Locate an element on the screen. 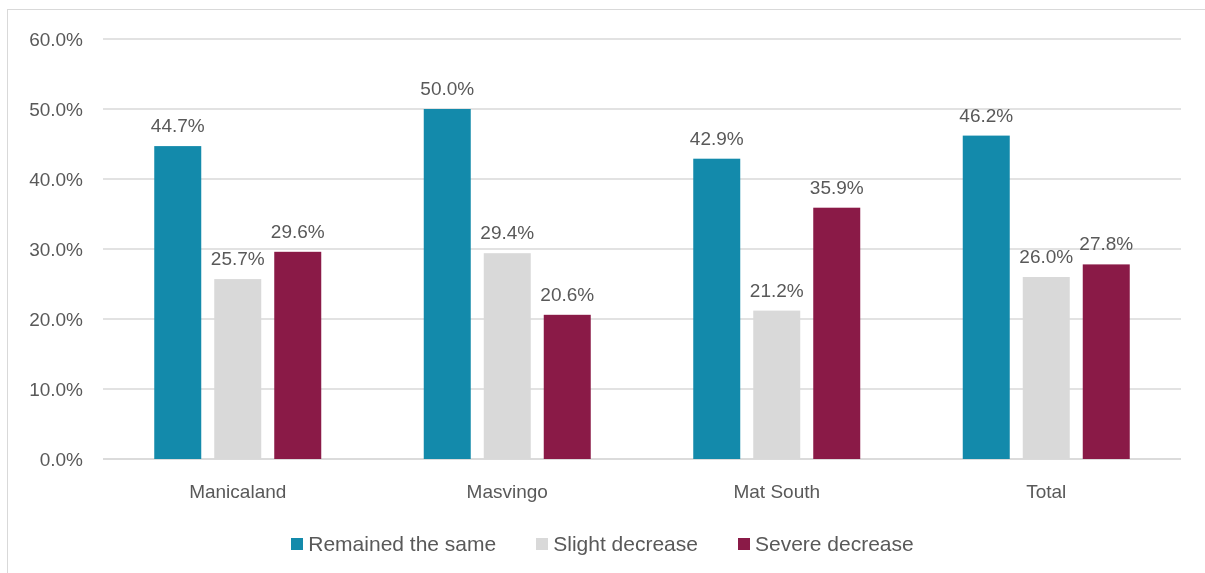 The image size is (1205, 573). data-label: 29.6% is located at coordinates (297, 231).